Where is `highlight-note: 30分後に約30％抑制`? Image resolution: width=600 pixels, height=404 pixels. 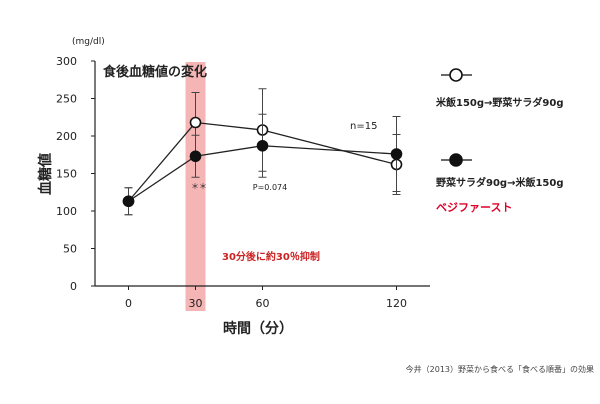 highlight-note: 30分後に約30％抑制 is located at coordinates (271, 256).